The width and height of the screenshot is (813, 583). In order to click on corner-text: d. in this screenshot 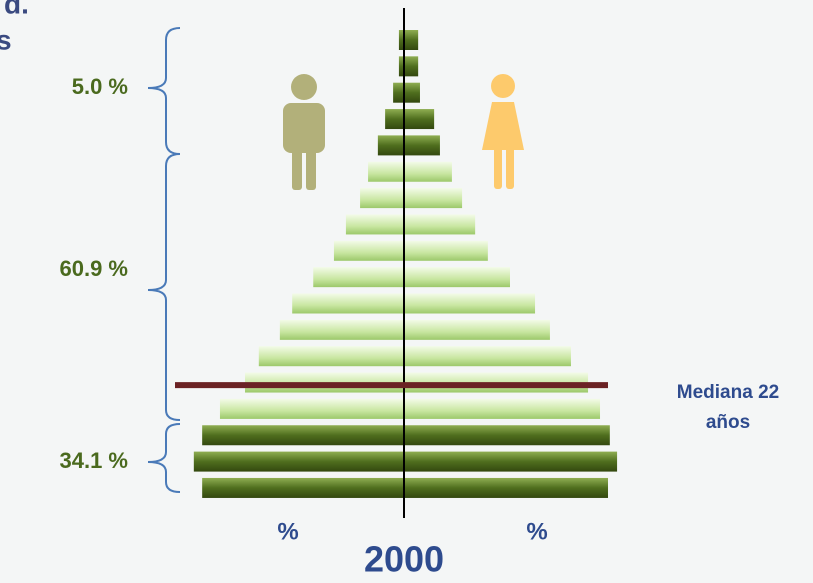, I will do `click(16, 9)`.